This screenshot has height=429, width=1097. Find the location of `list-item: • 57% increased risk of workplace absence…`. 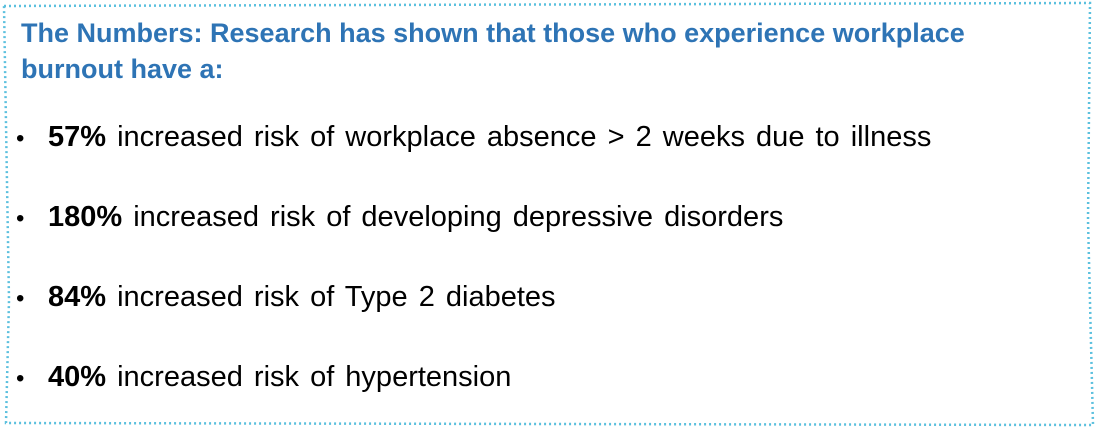

list-item: • 57% increased risk of workplace absence… is located at coordinates (473, 137).